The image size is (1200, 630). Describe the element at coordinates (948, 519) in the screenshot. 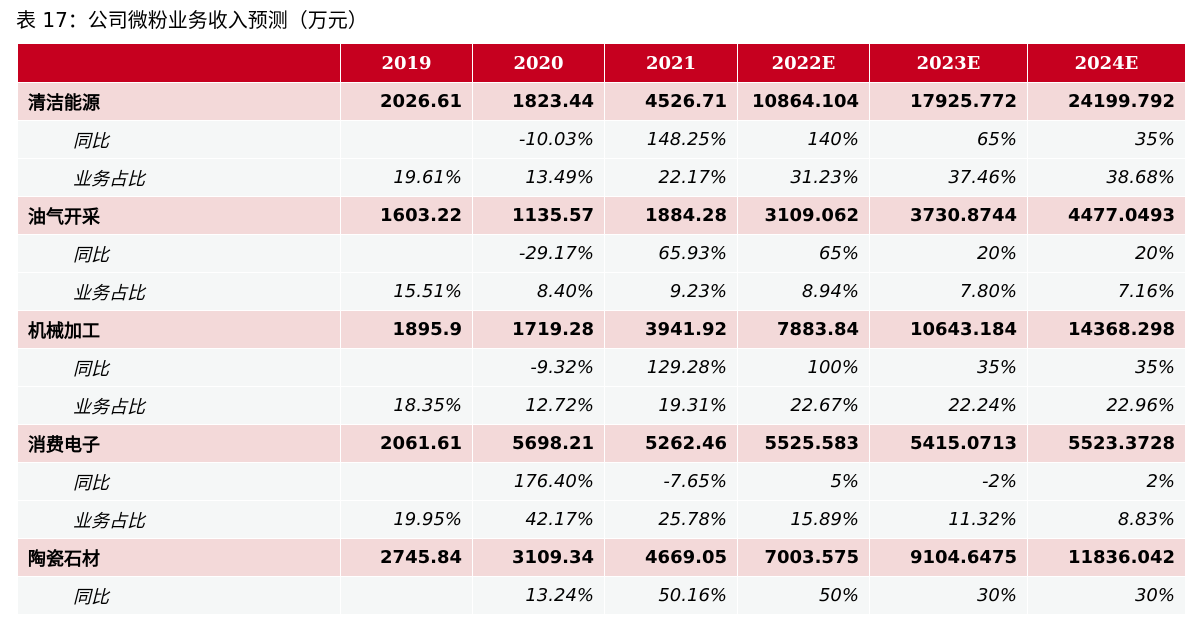

I see `table-cell: 11.32%` at that location.